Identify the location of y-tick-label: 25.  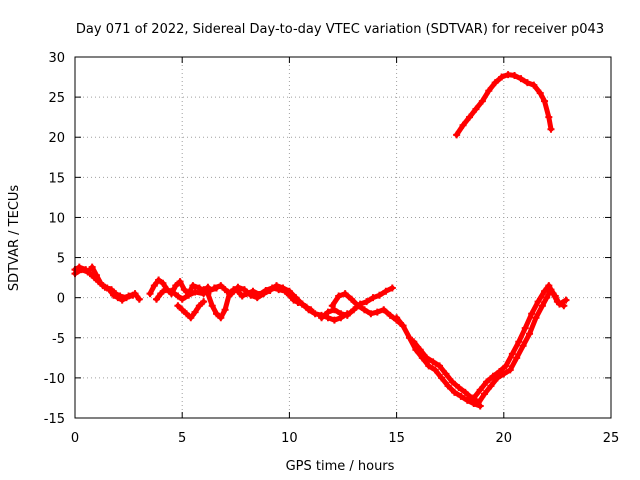
(56, 98).